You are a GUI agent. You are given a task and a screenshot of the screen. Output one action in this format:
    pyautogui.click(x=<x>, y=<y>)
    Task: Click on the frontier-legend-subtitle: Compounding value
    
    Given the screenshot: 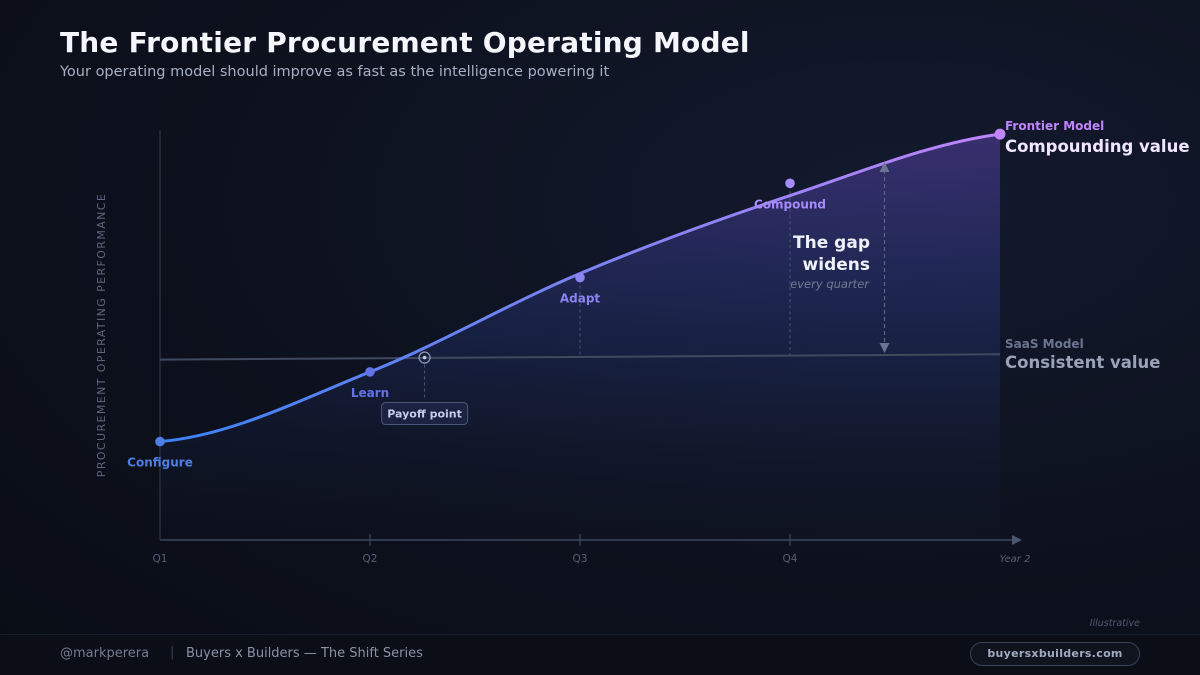 What is the action you would take?
    pyautogui.click(x=1097, y=146)
    